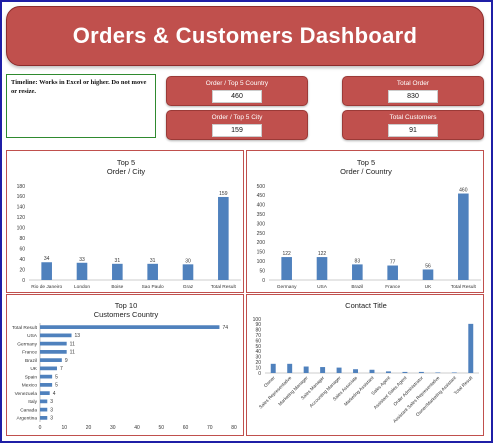 This screenshot has width=493, height=443. Describe the element at coordinates (66, 361) in the screenshot. I see `cust-country-data-label: 9` at that location.